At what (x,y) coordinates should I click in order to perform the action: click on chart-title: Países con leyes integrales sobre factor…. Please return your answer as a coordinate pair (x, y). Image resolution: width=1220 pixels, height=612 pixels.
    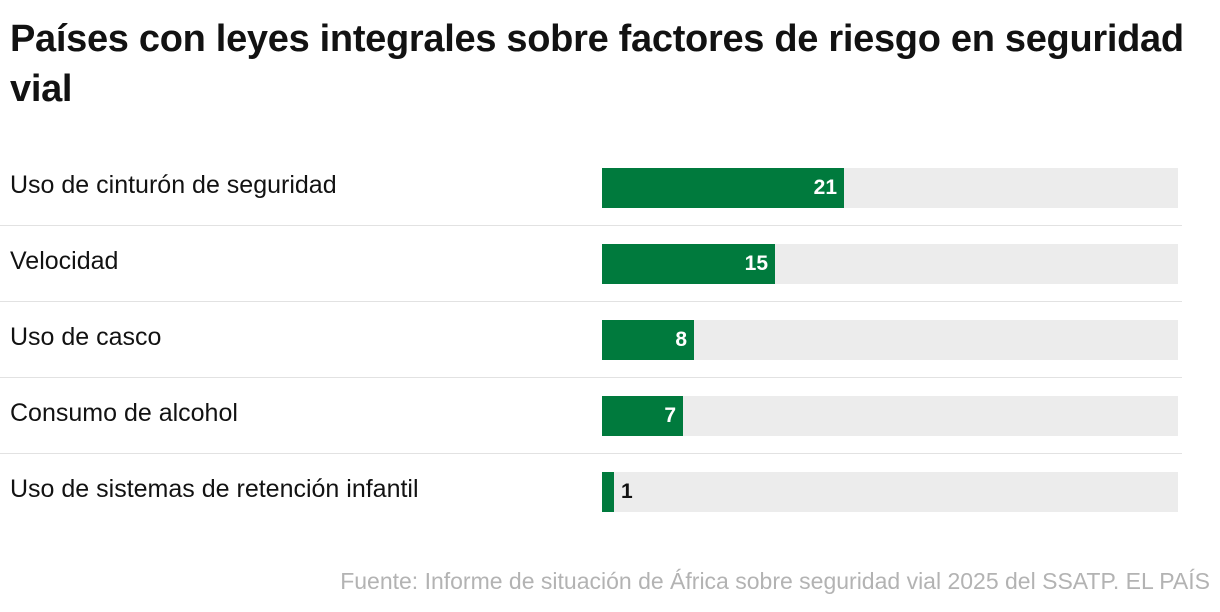
    Looking at the image, I should click on (597, 64).